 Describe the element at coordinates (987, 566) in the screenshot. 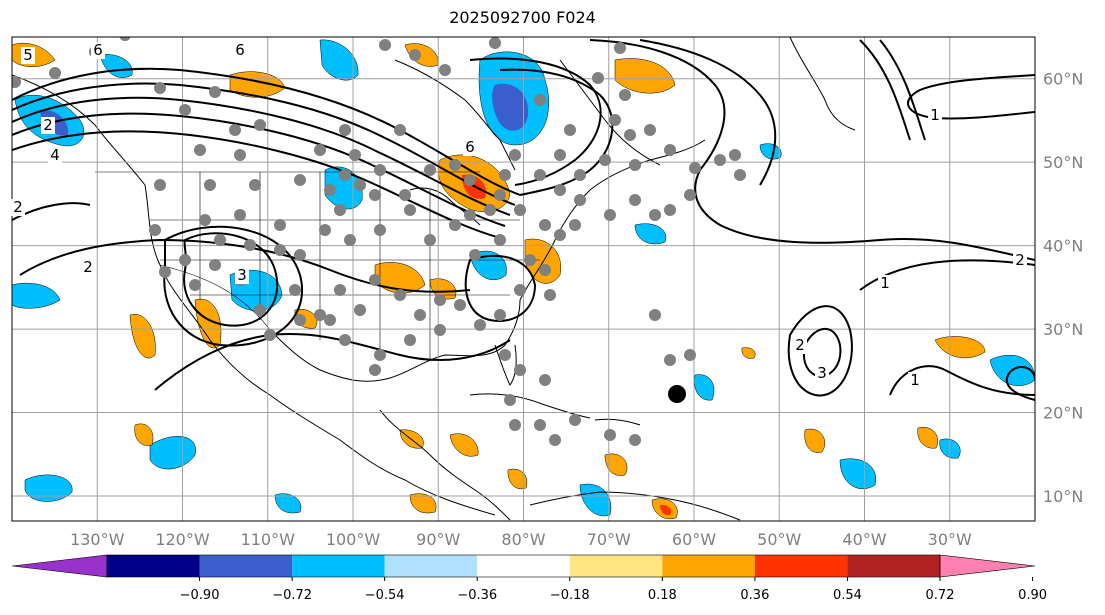

I see `colorbar-extend-high` at that location.